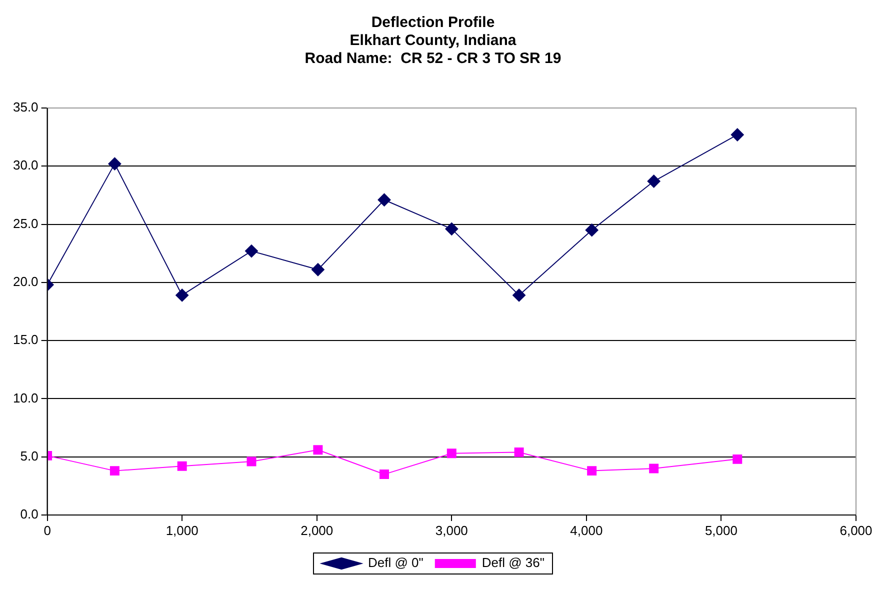 This screenshot has width=886, height=590. Describe the element at coordinates (182, 530) in the screenshot. I see `x-tick-label: 1,000` at that location.